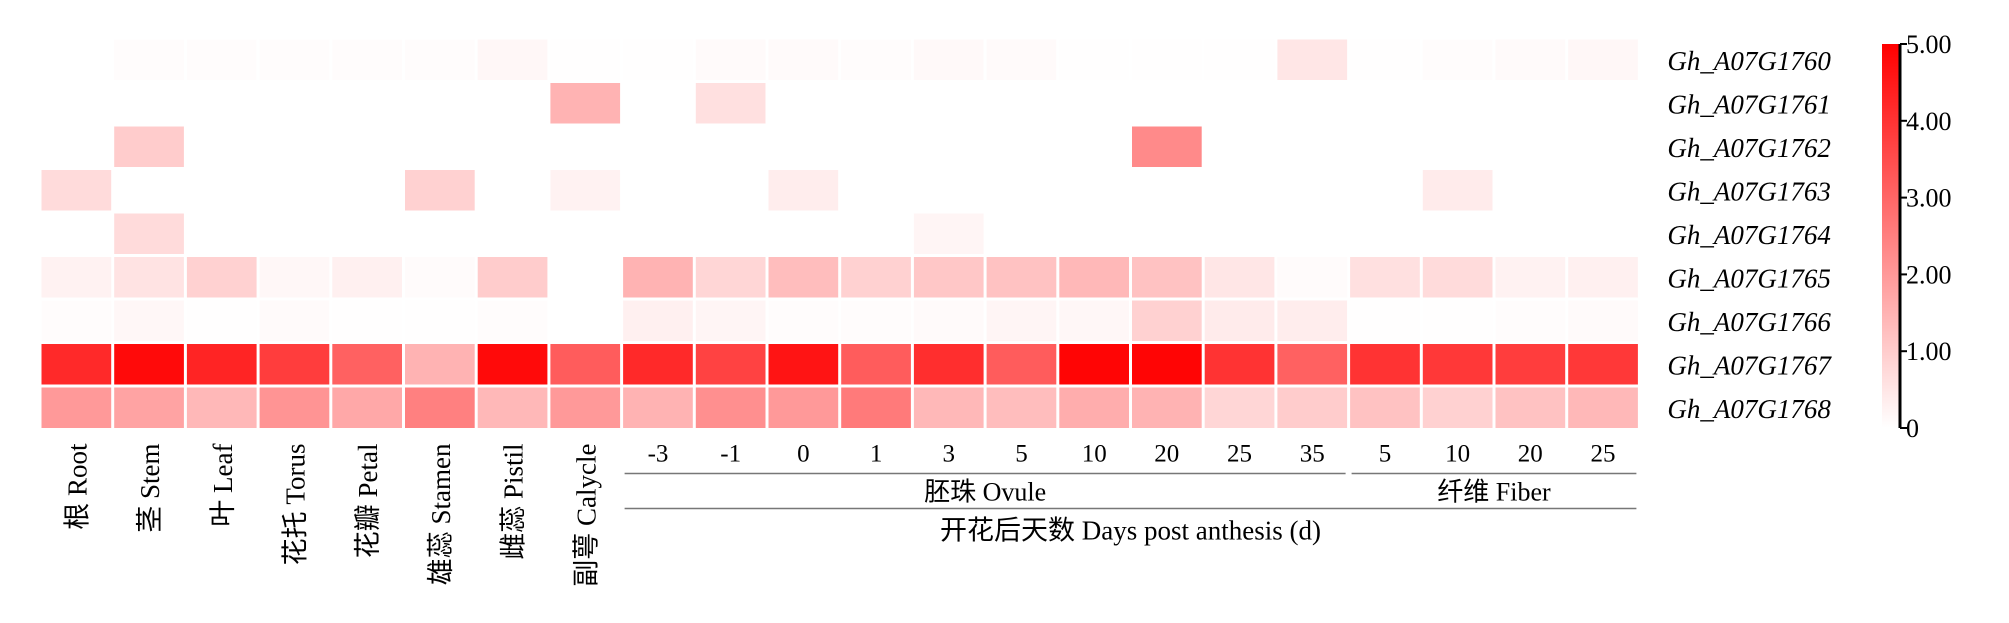 The width and height of the screenshot is (2009, 623). Describe the element at coordinates (1929, 44) in the screenshot. I see `colorbar-tick-label: 5.00` at that location.